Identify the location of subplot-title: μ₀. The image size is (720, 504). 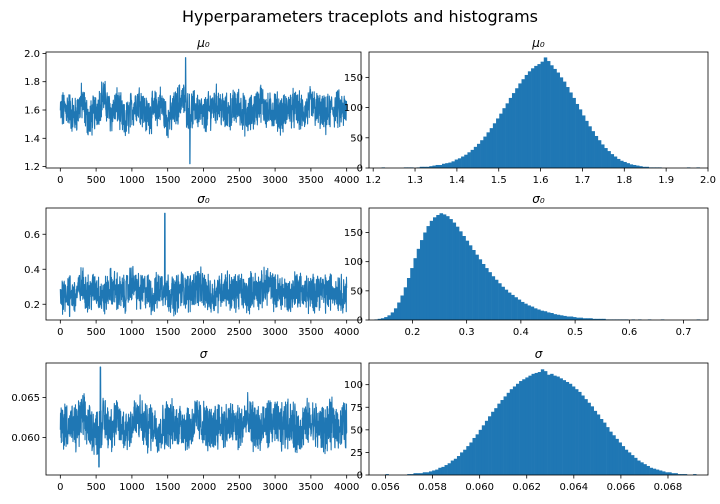
(203, 43).